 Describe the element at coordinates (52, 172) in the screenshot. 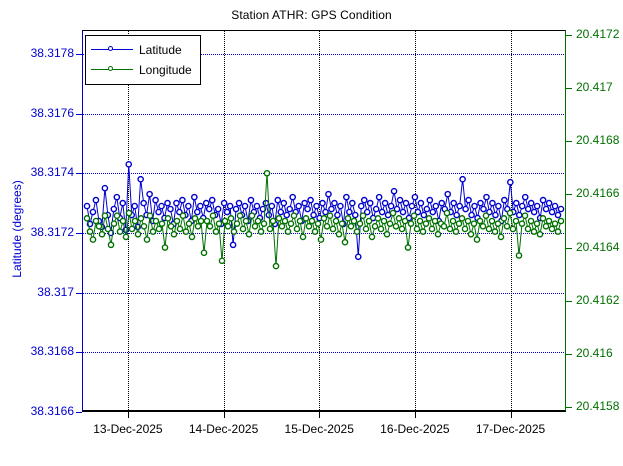

I see `axis-tick-label-left: 38.3174` at that location.